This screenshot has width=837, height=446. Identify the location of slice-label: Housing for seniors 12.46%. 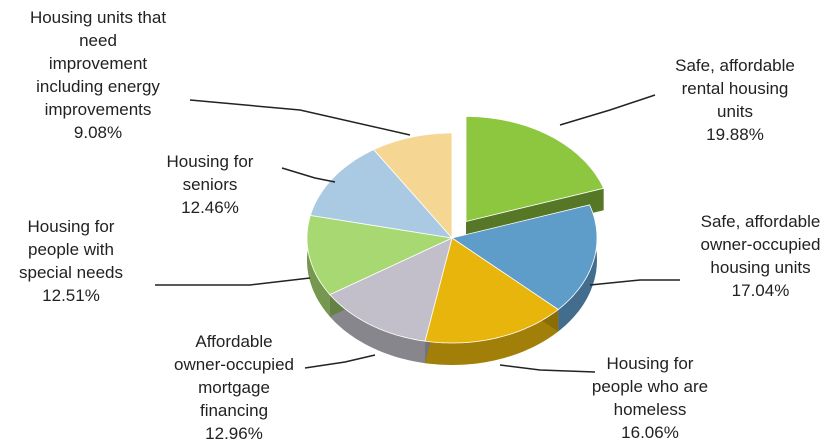
(210, 184).